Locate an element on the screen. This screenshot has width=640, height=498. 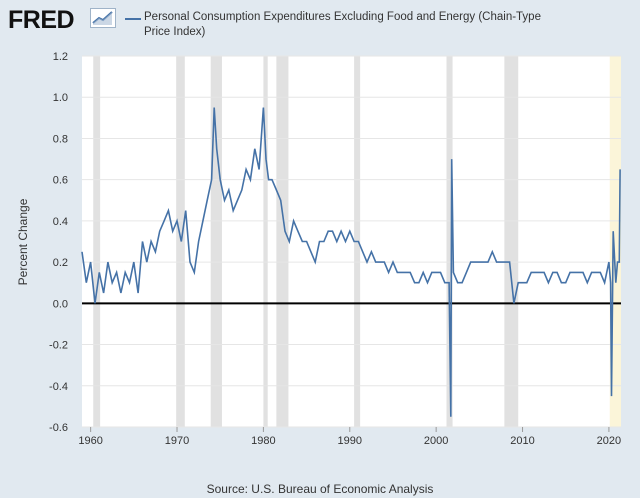
x-tick-label: 1970 is located at coordinates (177, 441).